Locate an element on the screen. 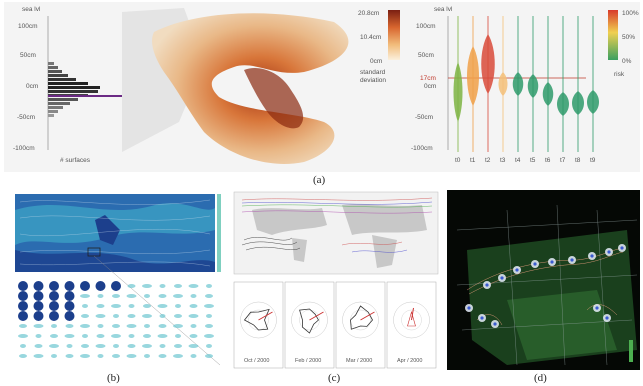 The height and width of the screenshot is (386, 643). caption-a: (a) is located at coordinates (319, 180).